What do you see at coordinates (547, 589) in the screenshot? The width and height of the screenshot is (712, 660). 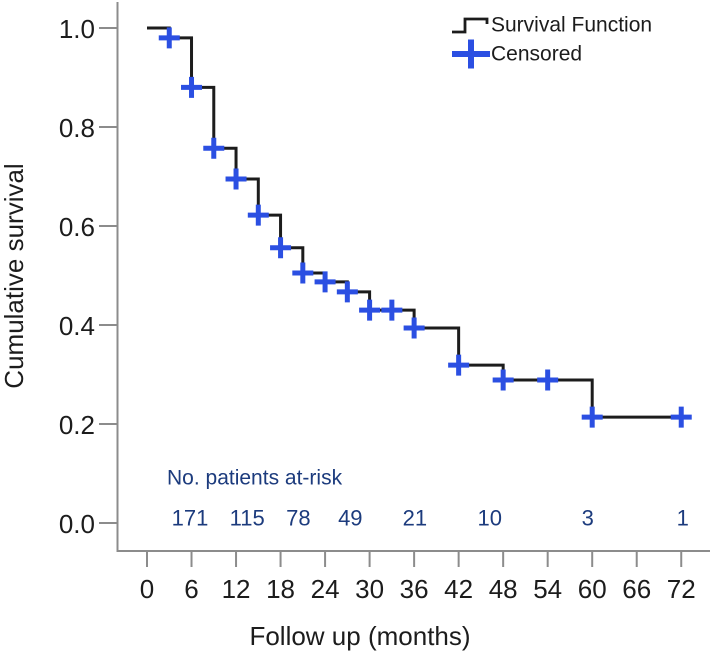 I see `x-tick-label: 54` at bounding box center [547, 589].